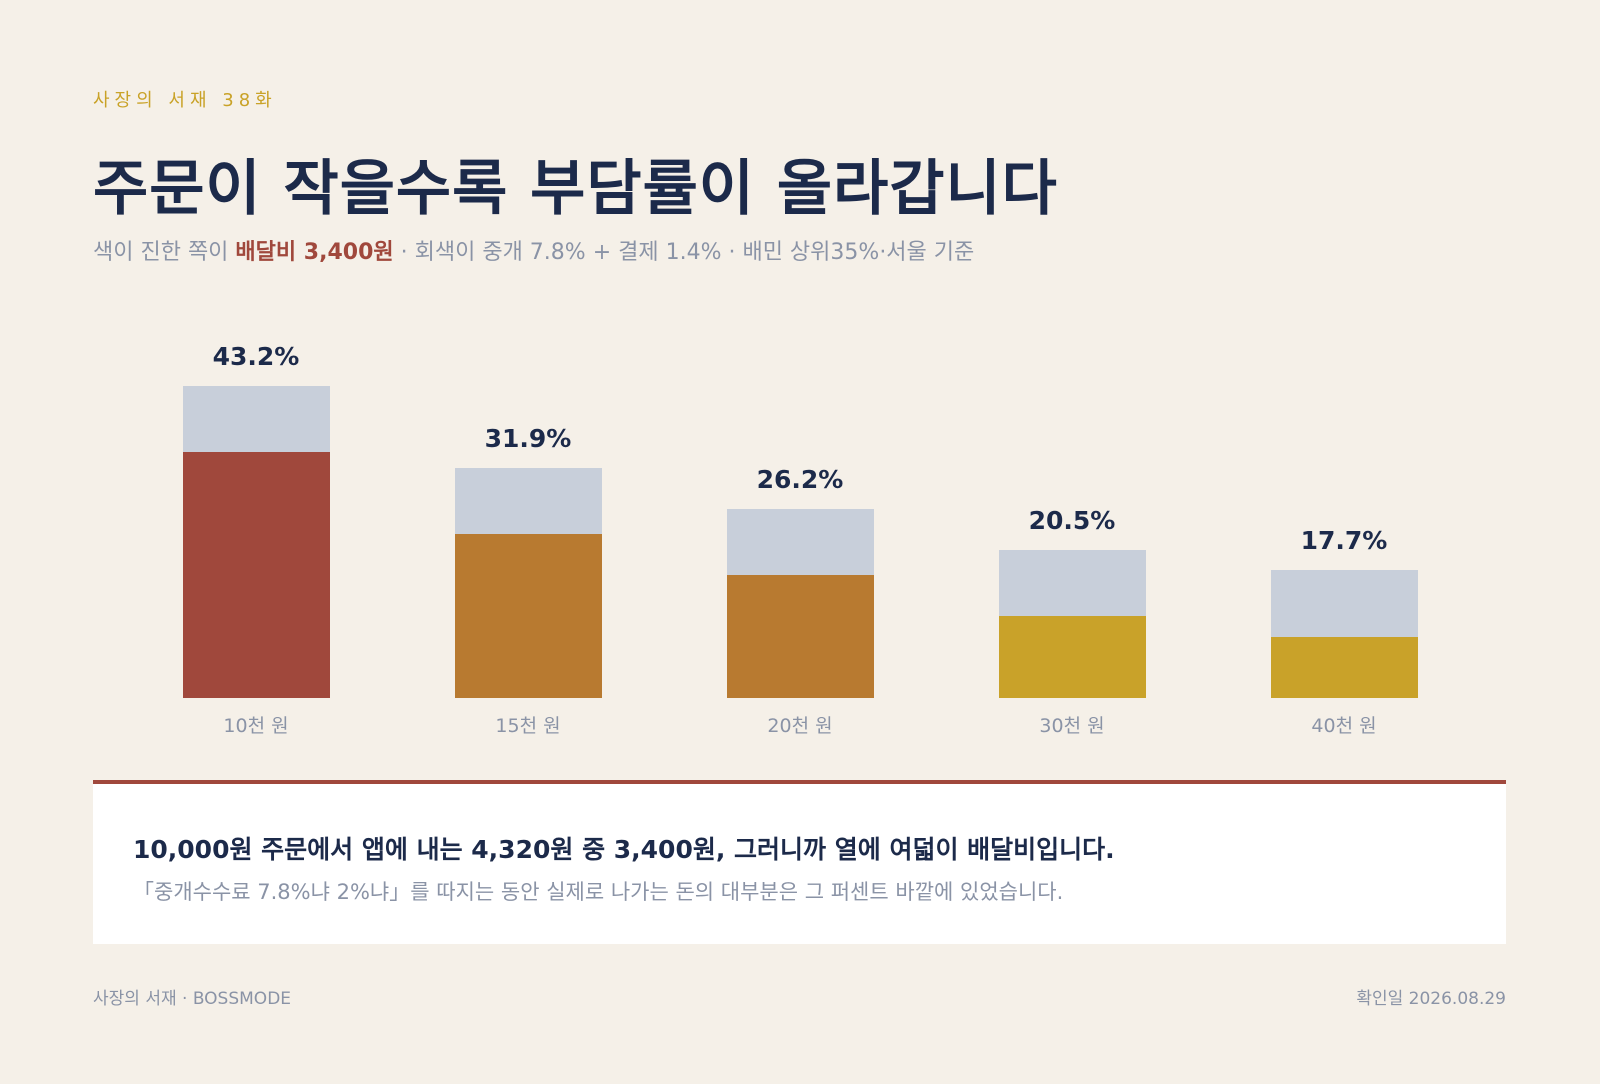  I want to click on category-label: 40천 원, so click(1344, 726).